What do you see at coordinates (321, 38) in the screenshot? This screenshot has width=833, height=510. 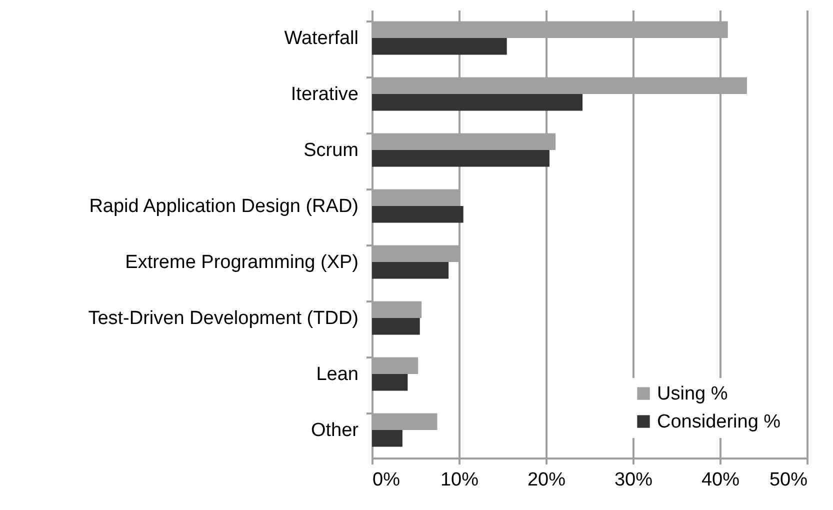 I see `y-tick-label: Waterfall` at bounding box center [321, 38].